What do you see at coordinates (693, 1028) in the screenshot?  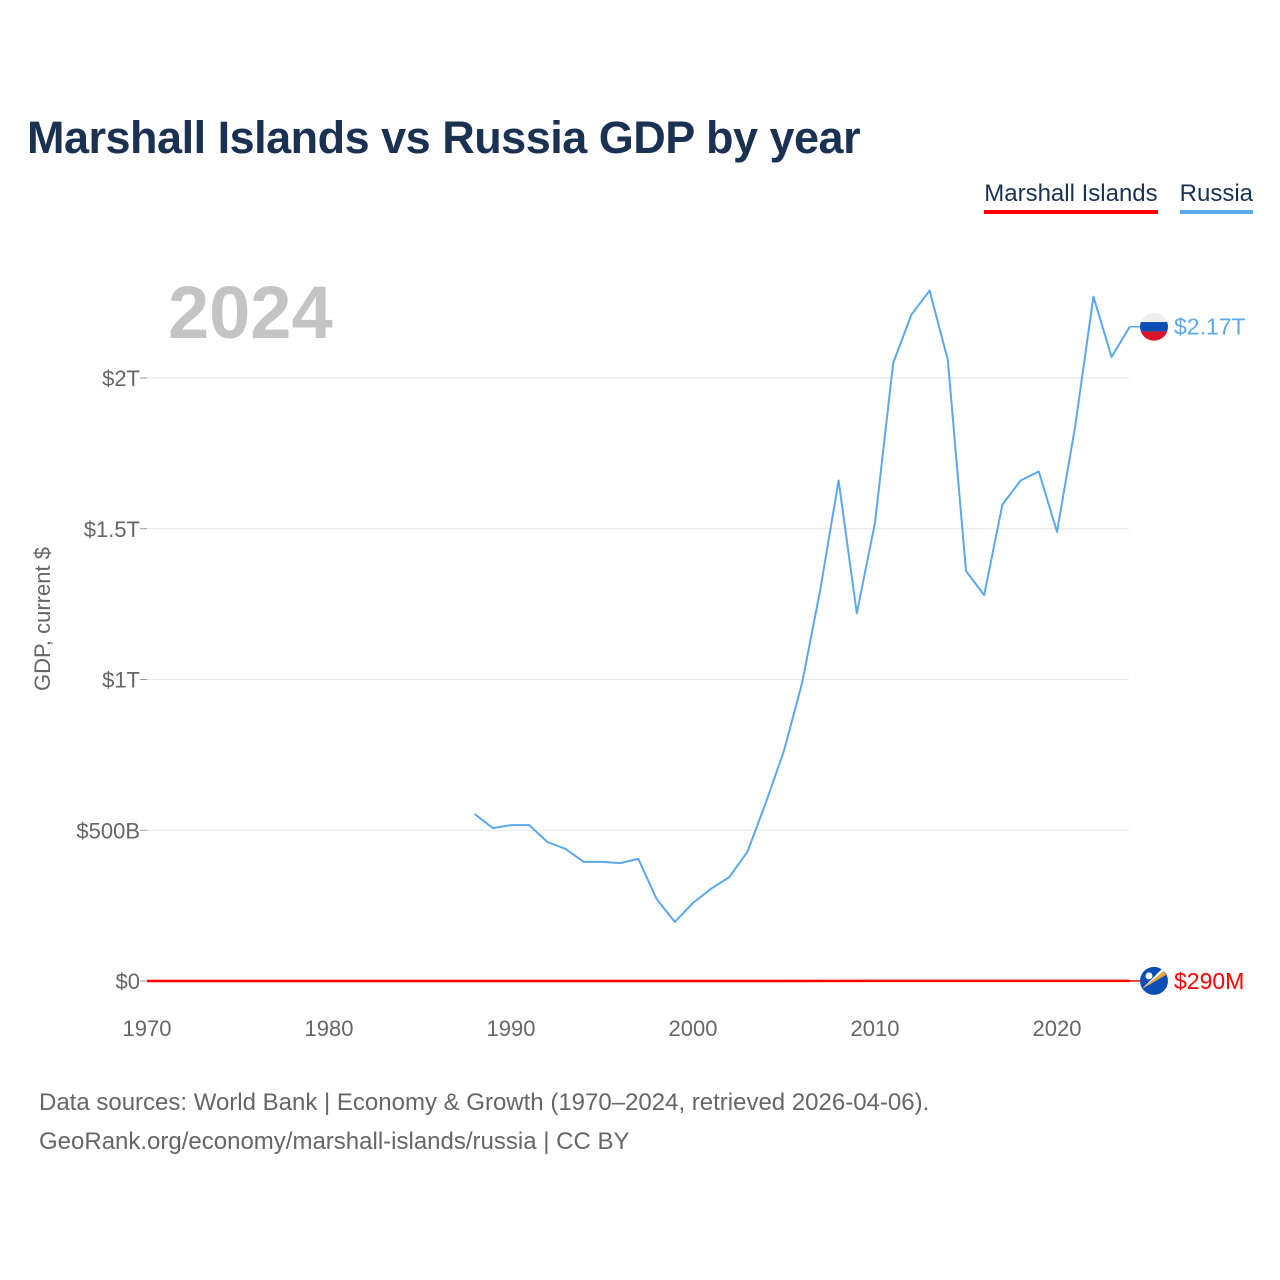 I see `x-tick-label: 2000` at bounding box center [693, 1028].